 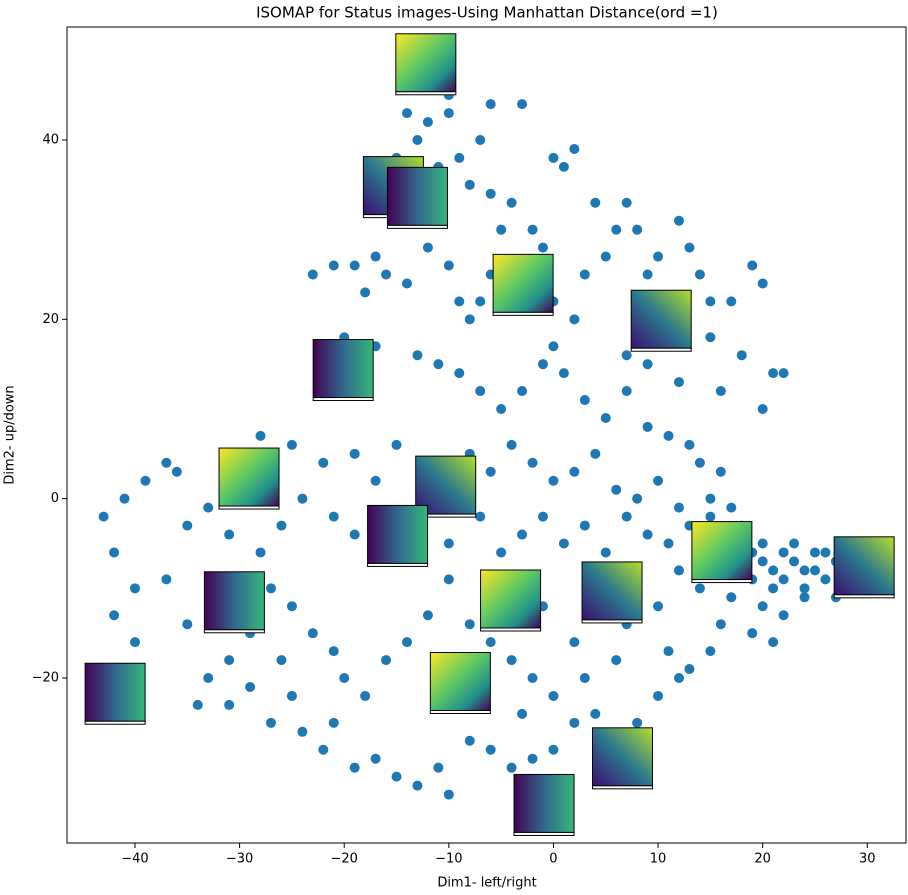 What do you see at coordinates (658, 859) in the screenshot?
I see `x-tick-label: 10` at bounding box center [658, 859].